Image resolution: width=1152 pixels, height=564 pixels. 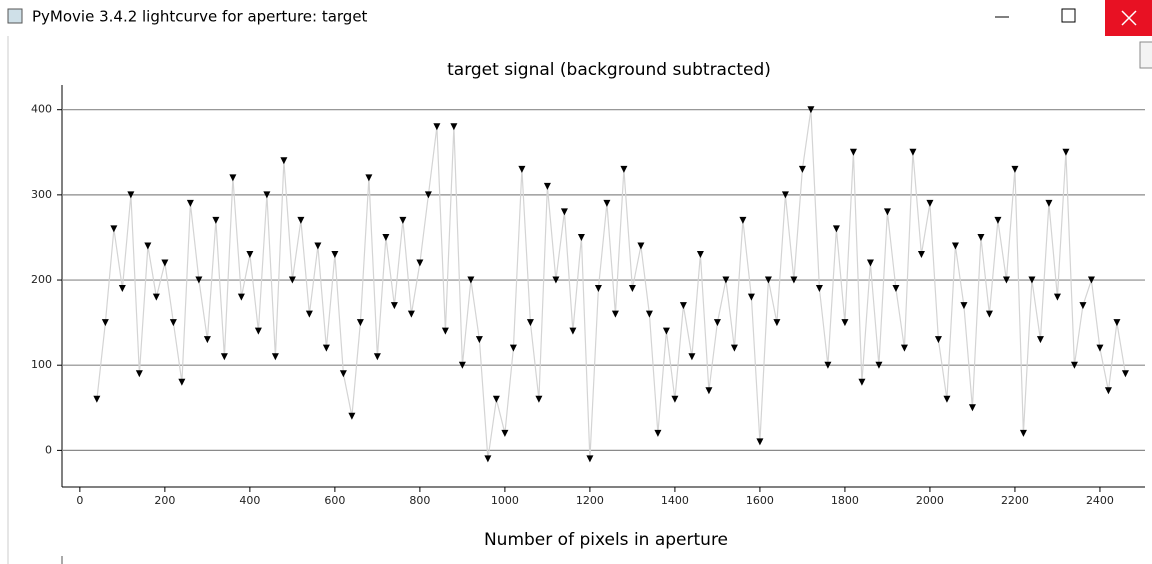 I want to click on y-tick-label: 0, so click(x=48, y=449).